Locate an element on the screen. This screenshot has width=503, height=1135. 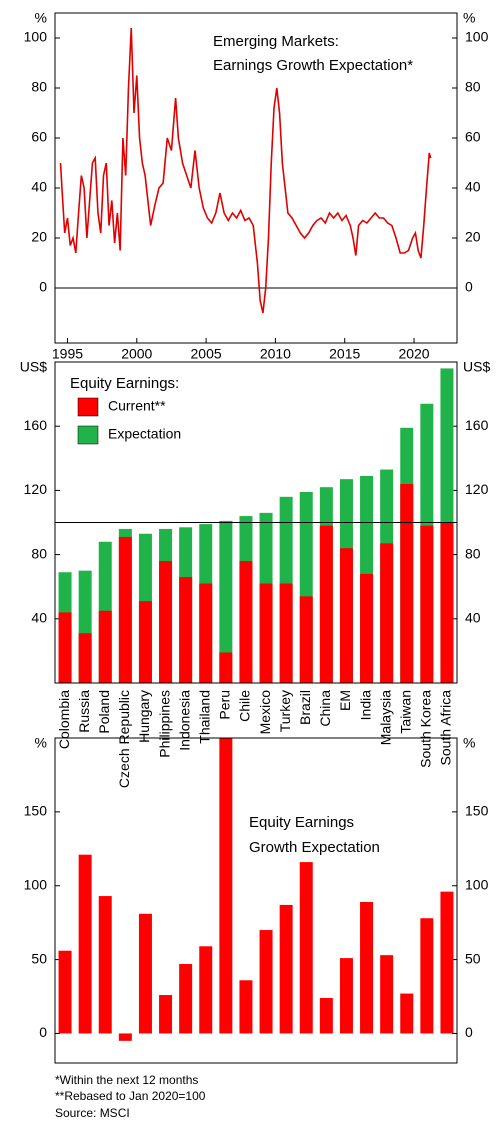
x-tick-label: Hungary is located at coordinates (144, 716).